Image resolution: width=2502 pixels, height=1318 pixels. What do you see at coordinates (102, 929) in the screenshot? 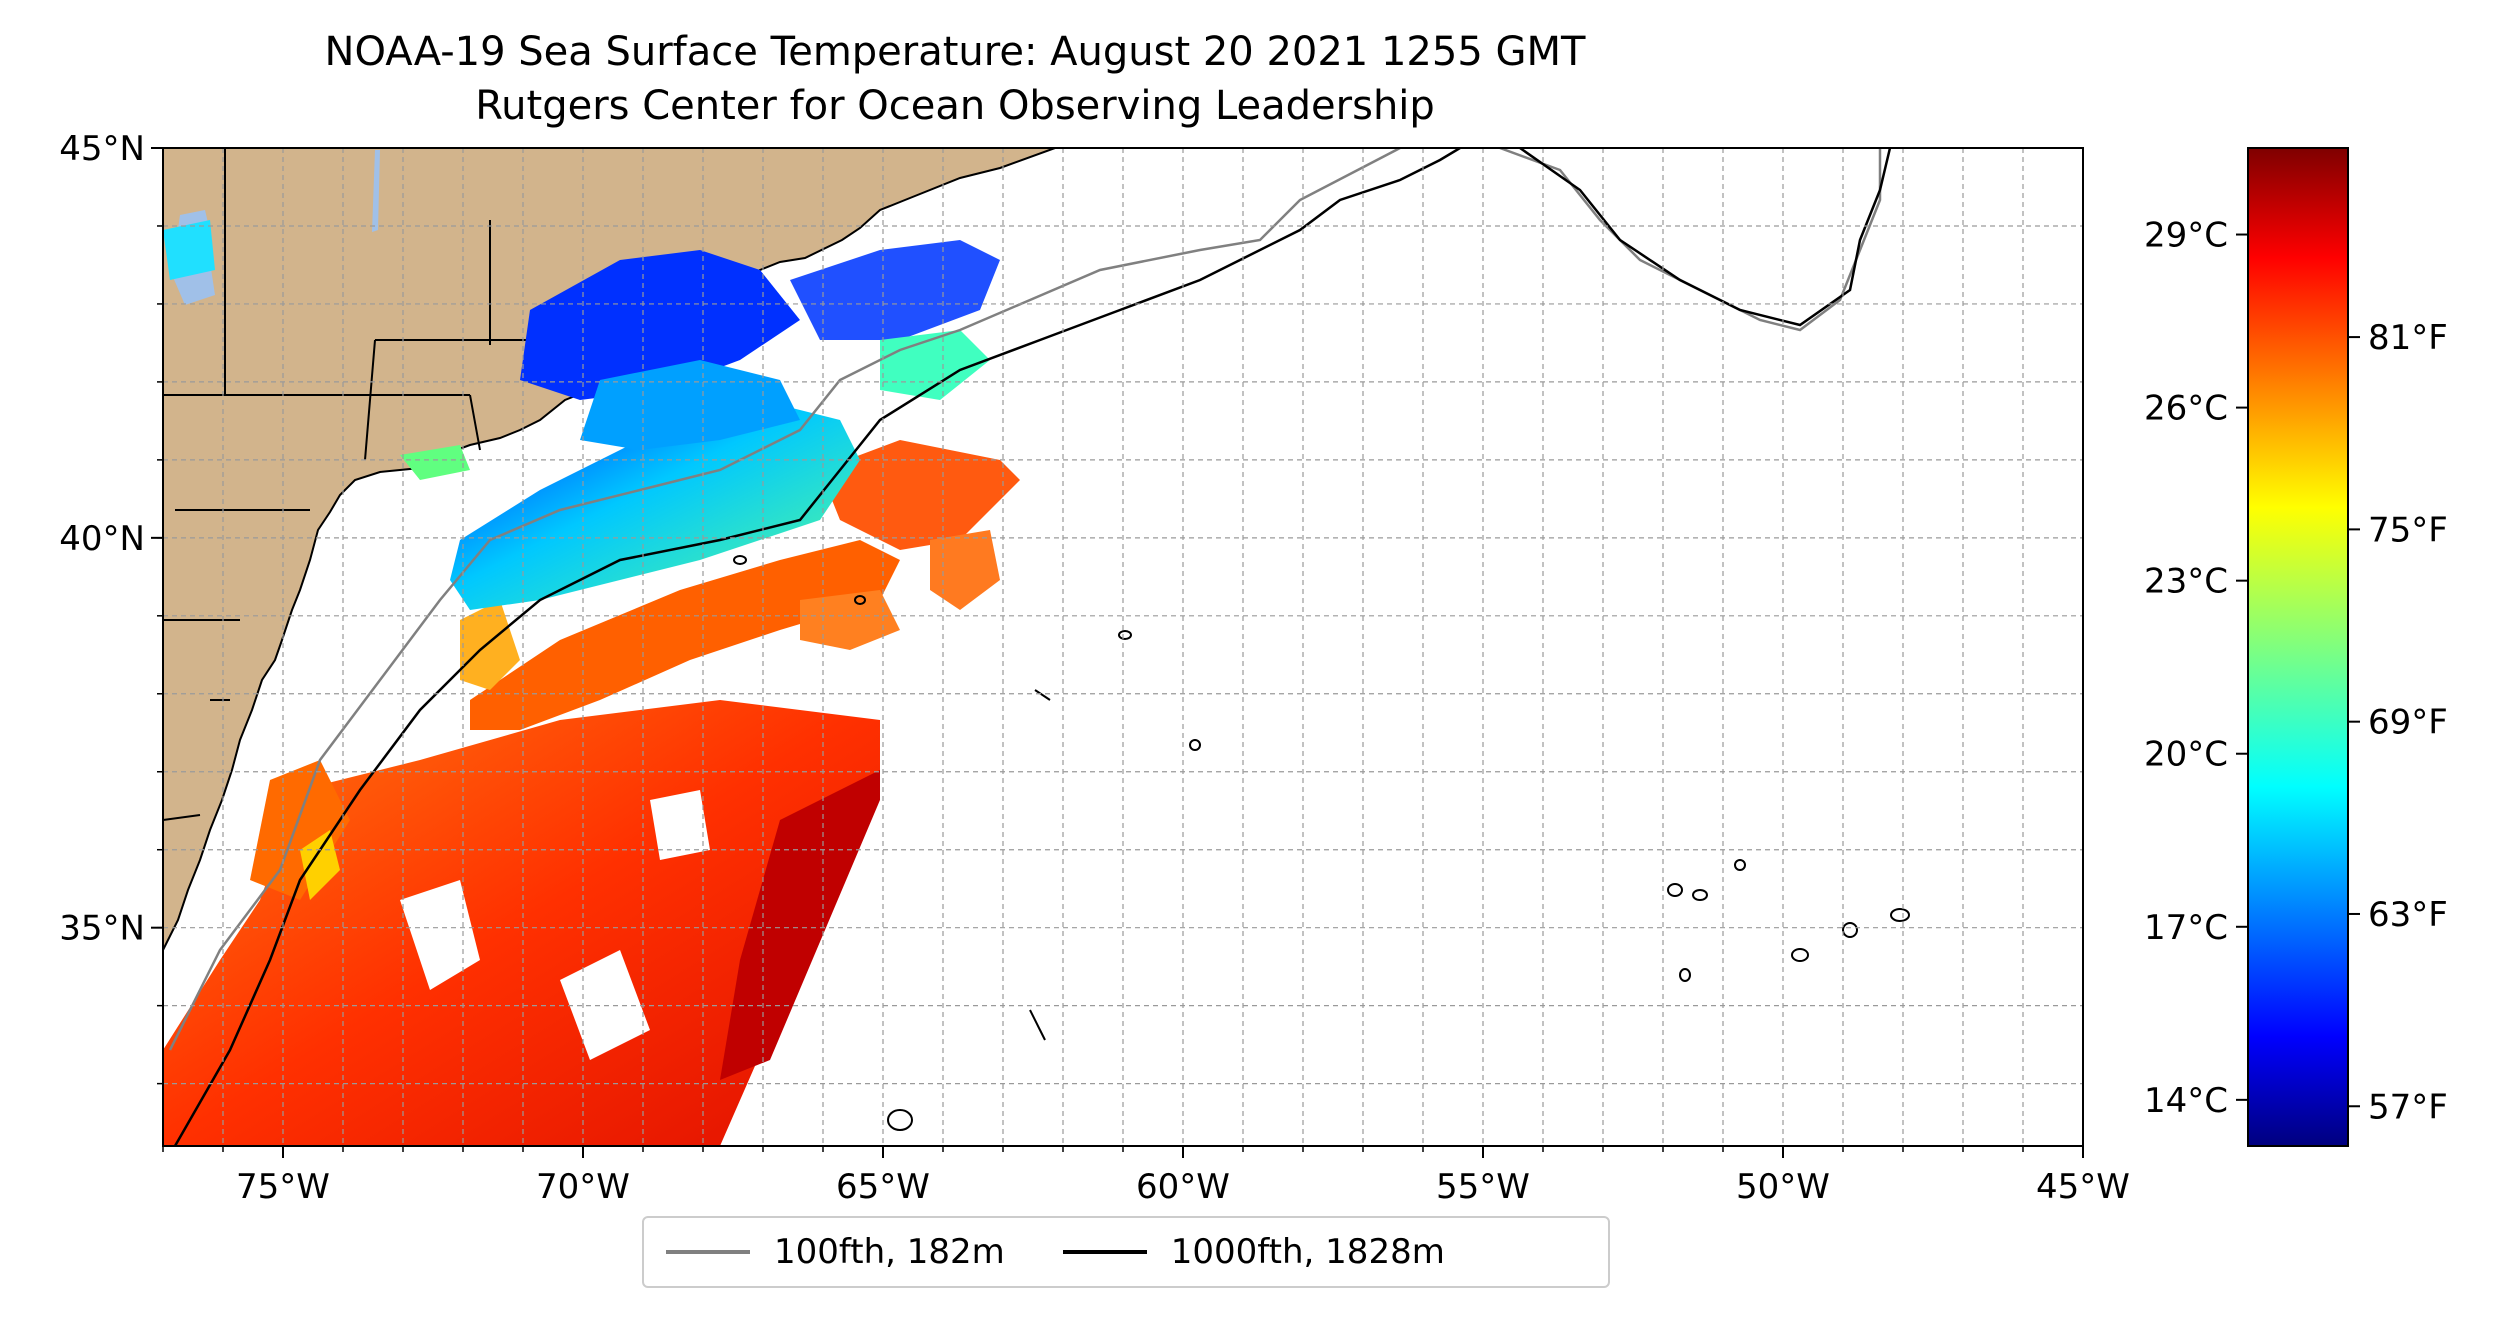
I see `lat-tick-label: 35°N` at bounding box center [102, 929].